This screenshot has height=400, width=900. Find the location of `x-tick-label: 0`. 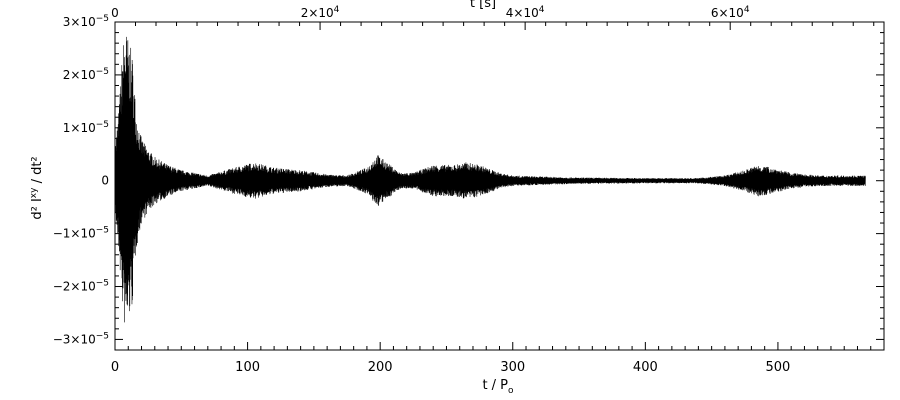

x-tick-label: 0 is located at coordinates (115, 367).